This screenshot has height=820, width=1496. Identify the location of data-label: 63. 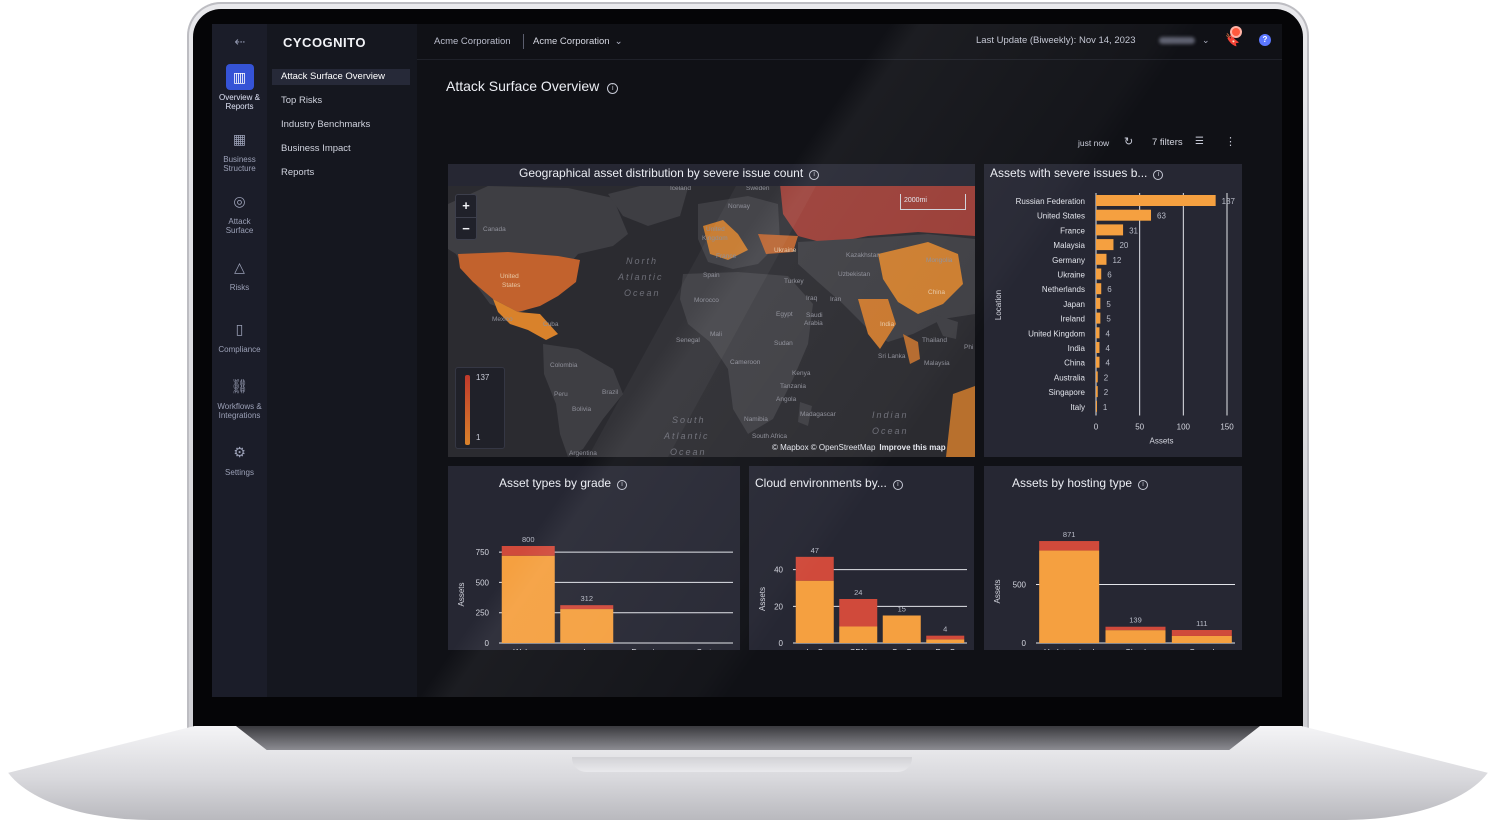
(1161, 216).